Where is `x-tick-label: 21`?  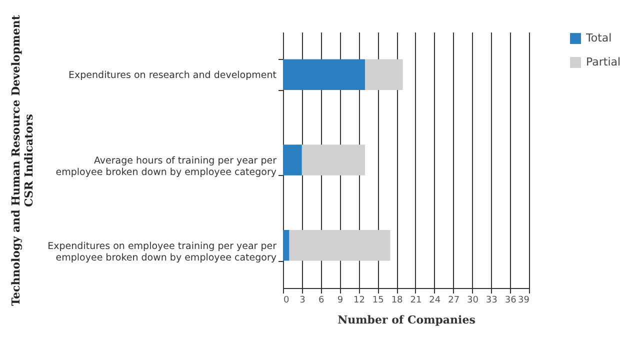 x-tick-label: 21 is located at coordinates (416, 301).